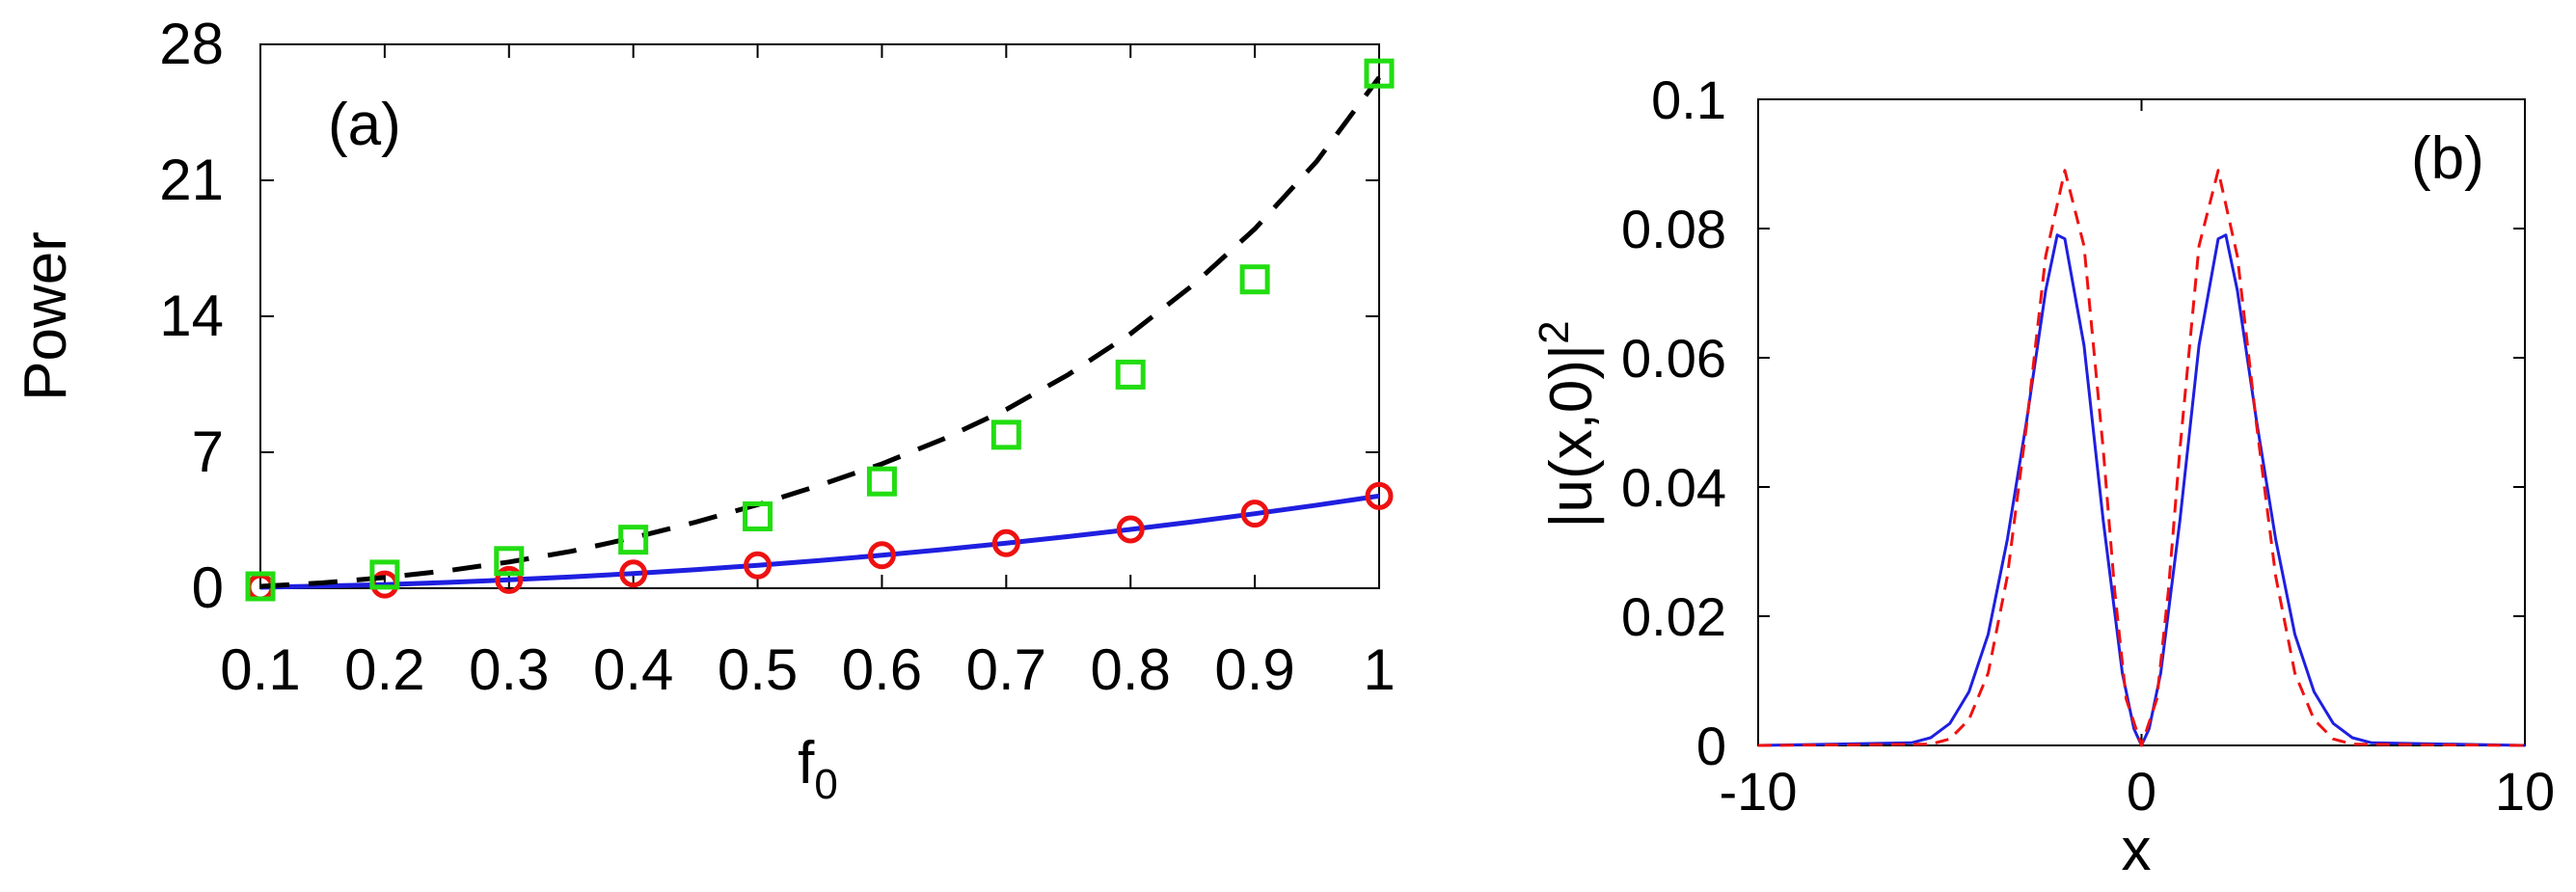  What do you see at coordinates (1673, 229) in the screenshot?
I see `b-ytick-label: 0.08` at bounding box center [1673, 229].